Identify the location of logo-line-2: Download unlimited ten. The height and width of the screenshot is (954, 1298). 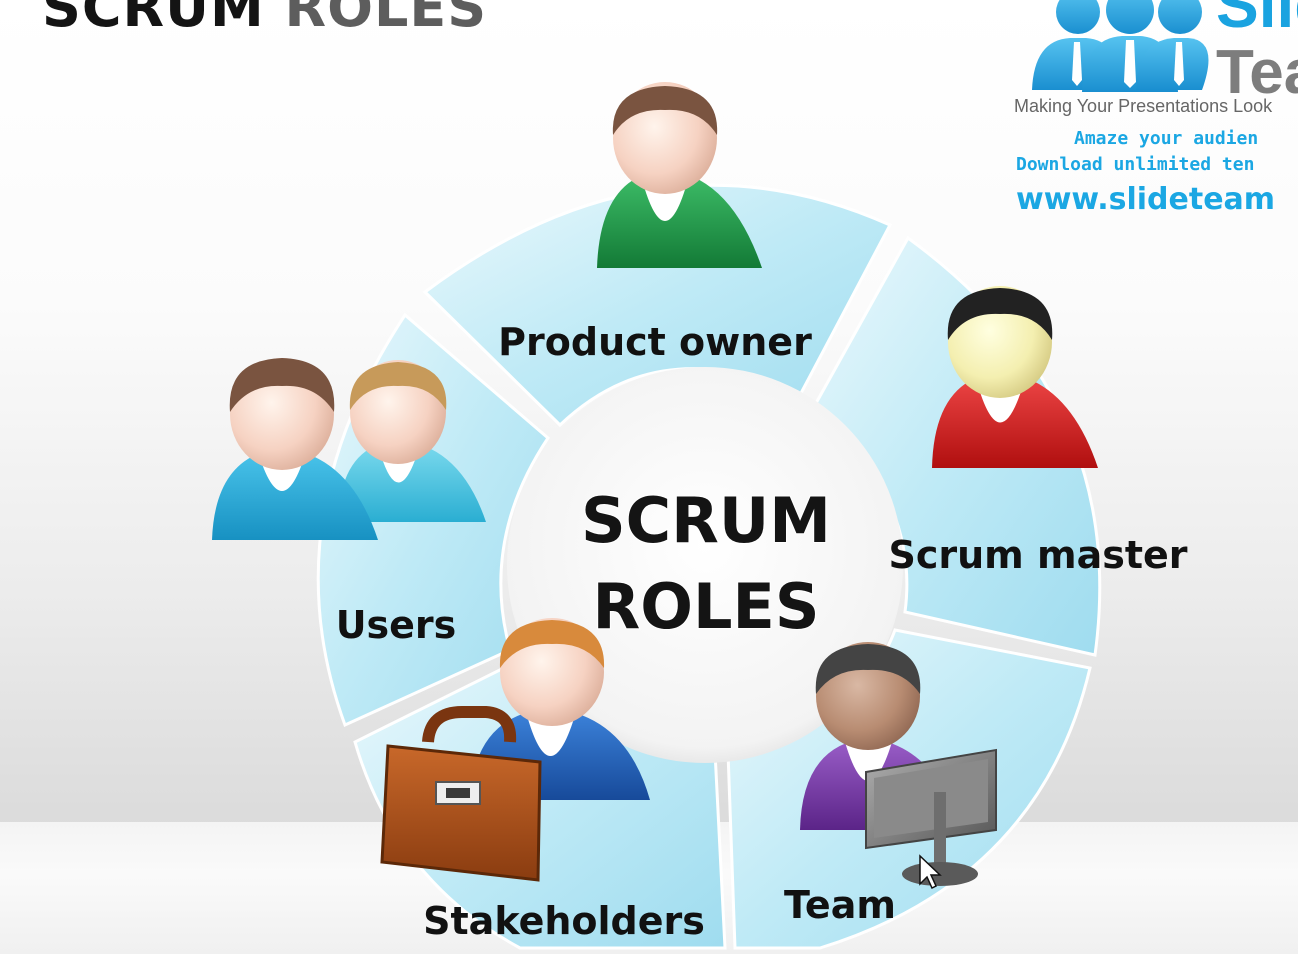
(1135, 164).